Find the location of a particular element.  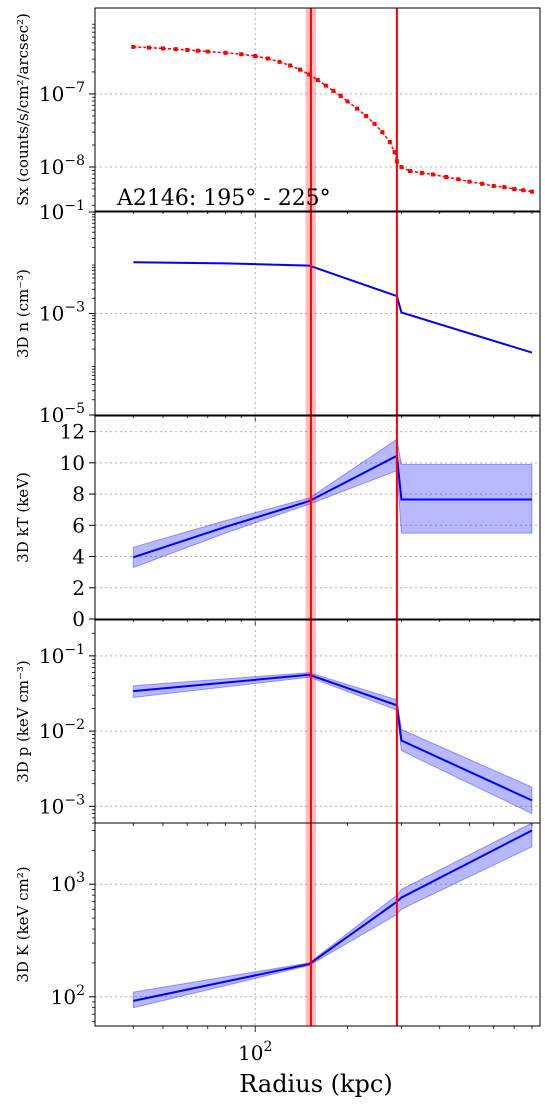

y-tick-label: 6 is located at coordinates (78, 525).